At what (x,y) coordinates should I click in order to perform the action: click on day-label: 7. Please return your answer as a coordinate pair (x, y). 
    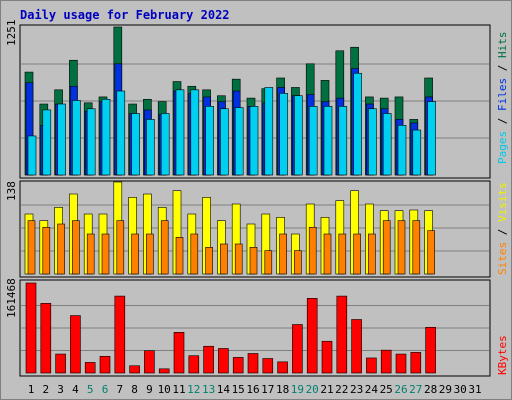
    Looking at the image, I should click on (119, 389).